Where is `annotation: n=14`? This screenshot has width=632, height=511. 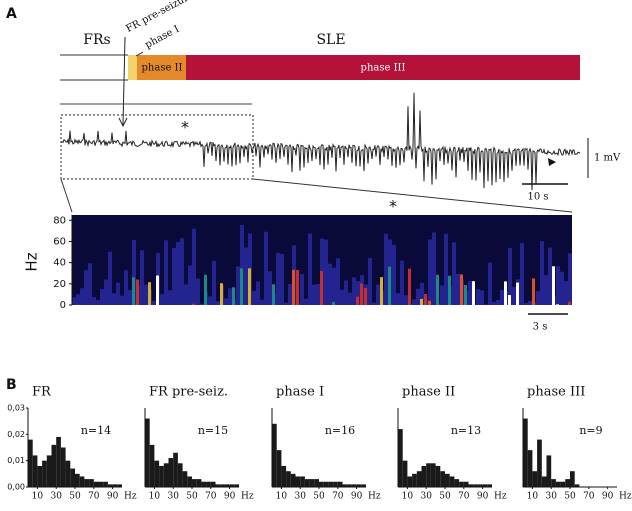
annotation: n=14 is located at coordinates (96, 430).